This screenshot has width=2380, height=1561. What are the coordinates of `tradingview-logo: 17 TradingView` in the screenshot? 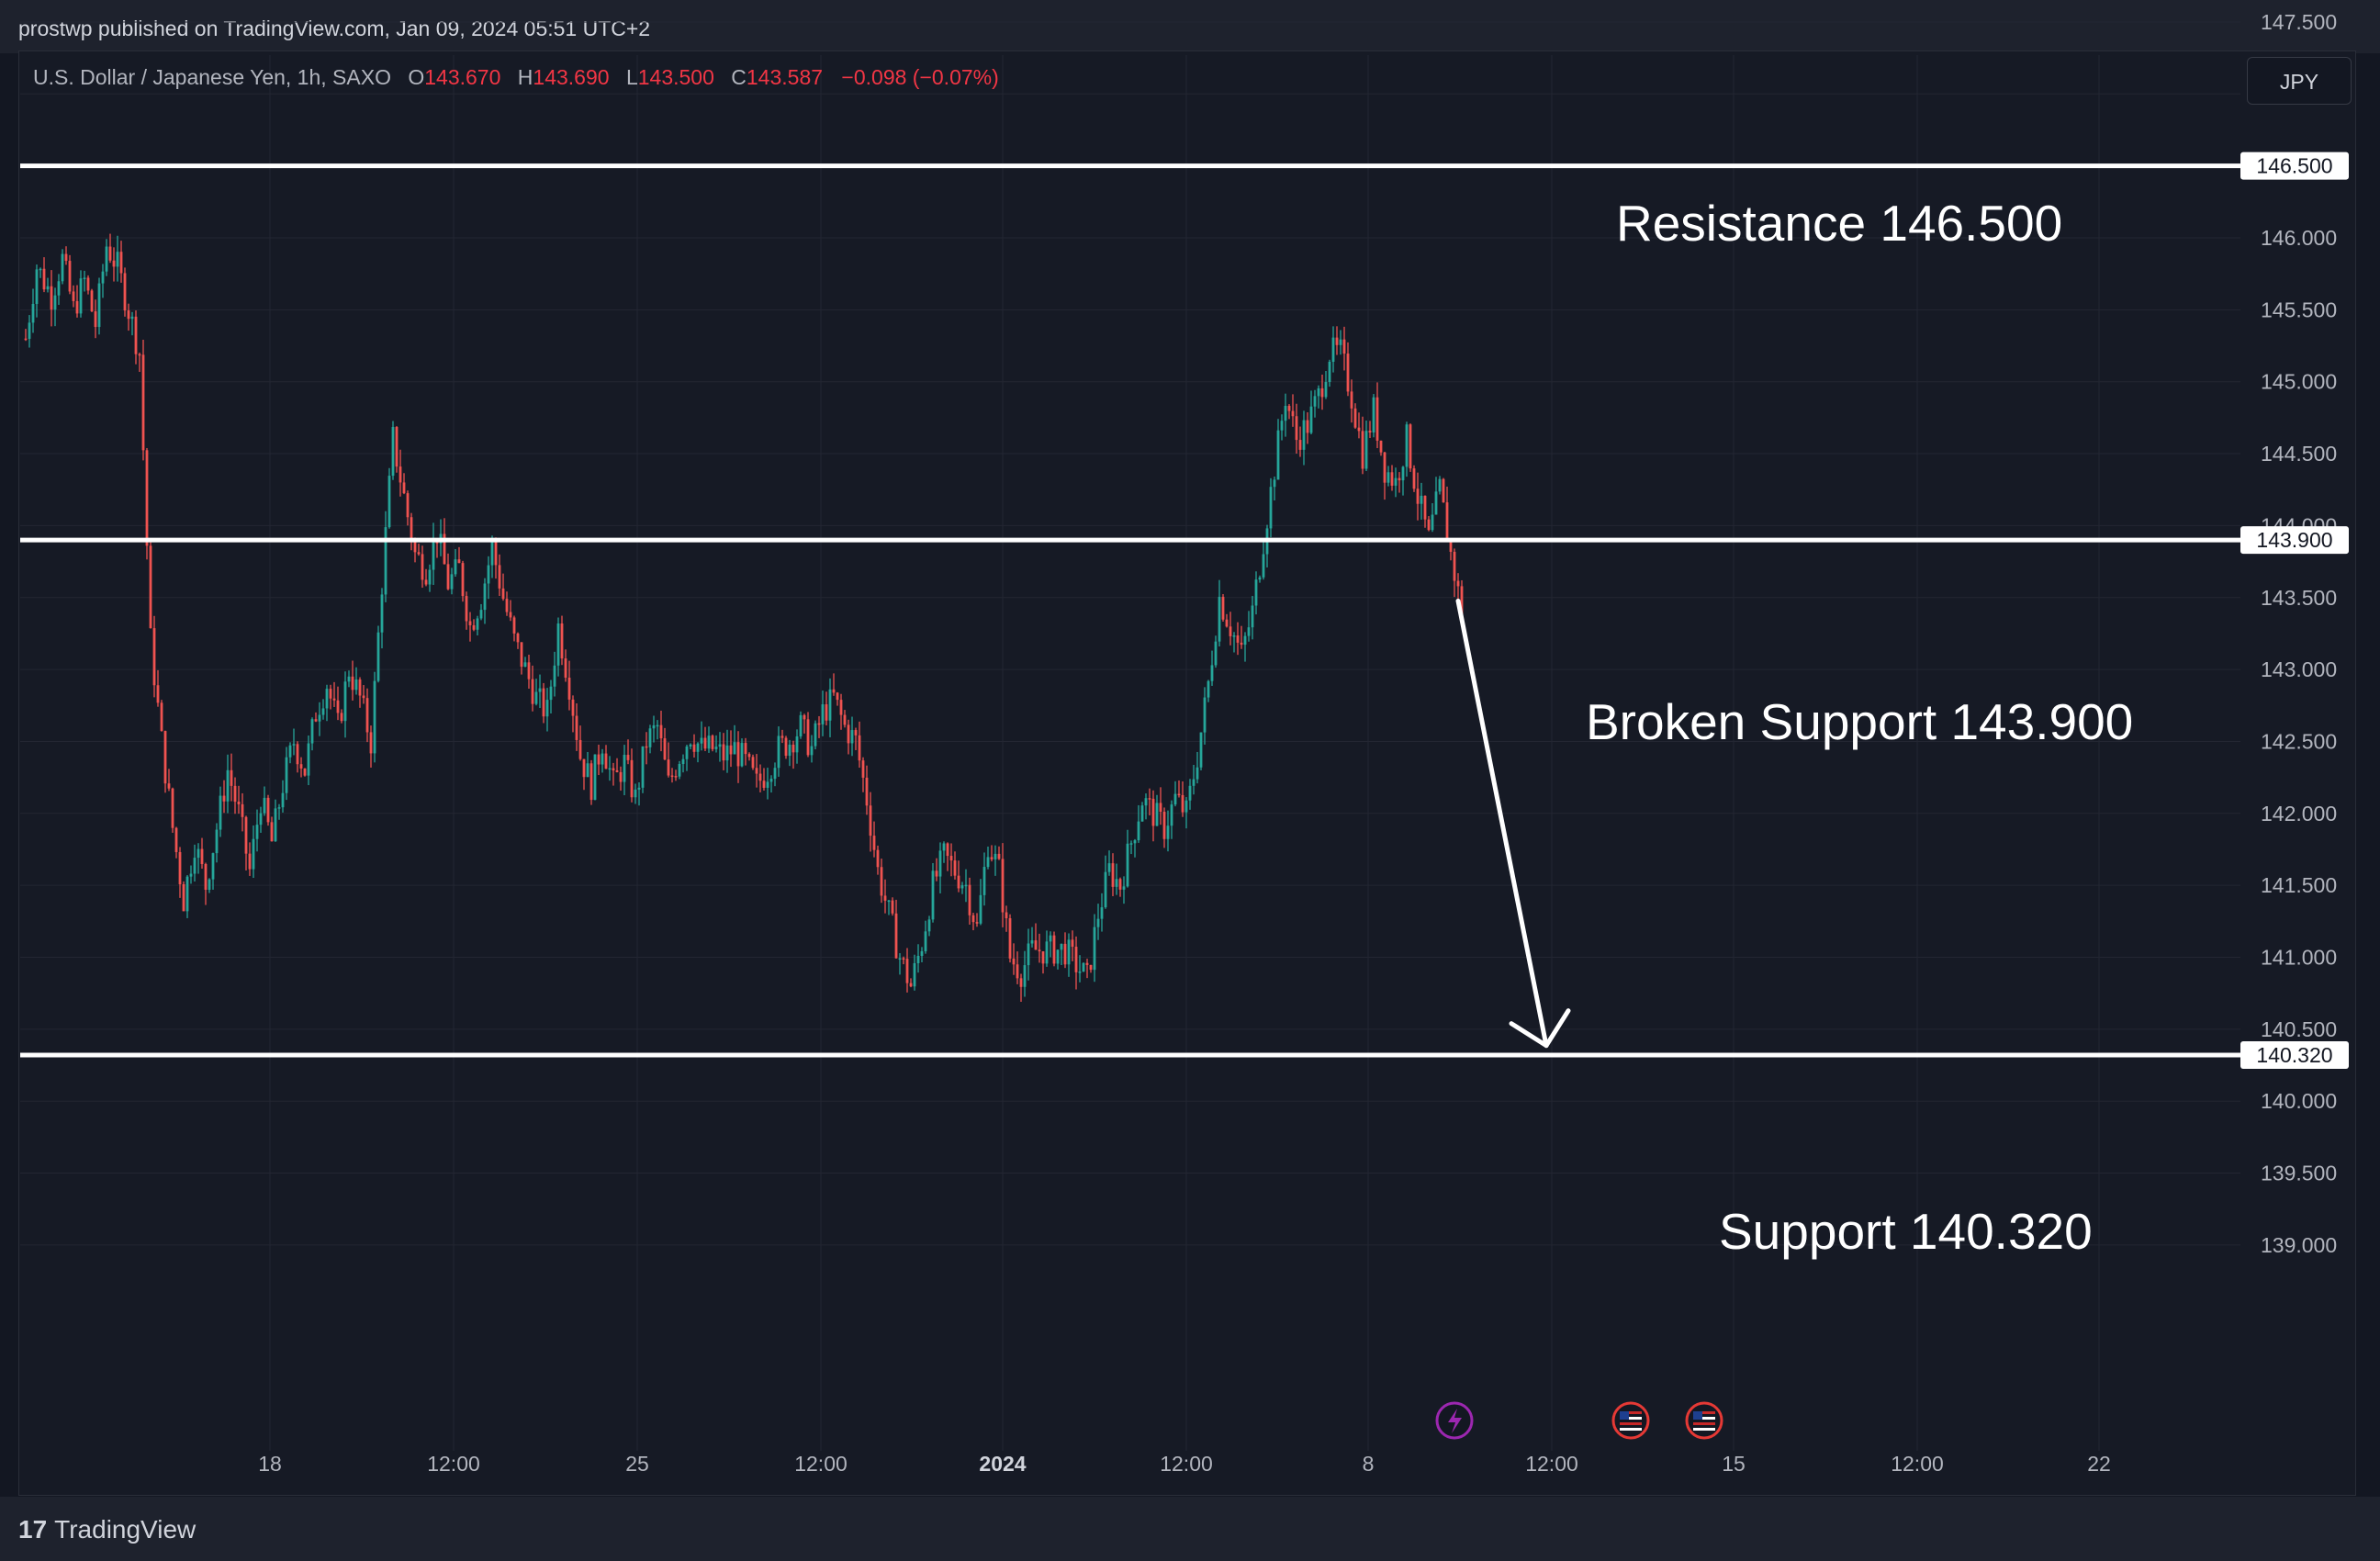 It's located at (107, 1529).